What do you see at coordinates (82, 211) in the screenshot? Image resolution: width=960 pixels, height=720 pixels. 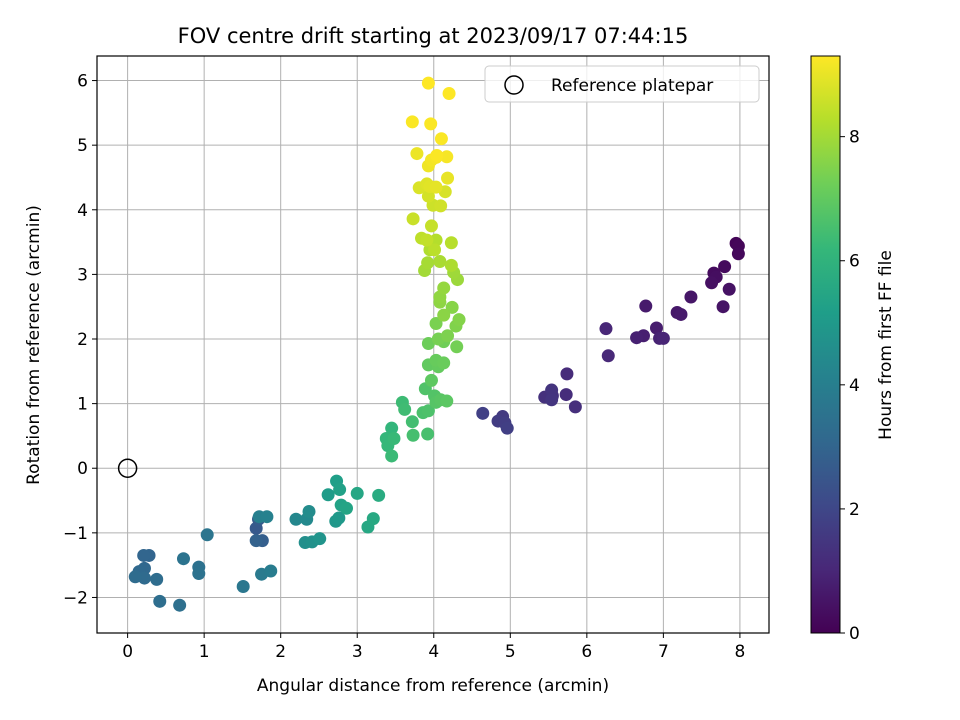 I see `y-tick-label: 4` at bounding box center [82, 211].